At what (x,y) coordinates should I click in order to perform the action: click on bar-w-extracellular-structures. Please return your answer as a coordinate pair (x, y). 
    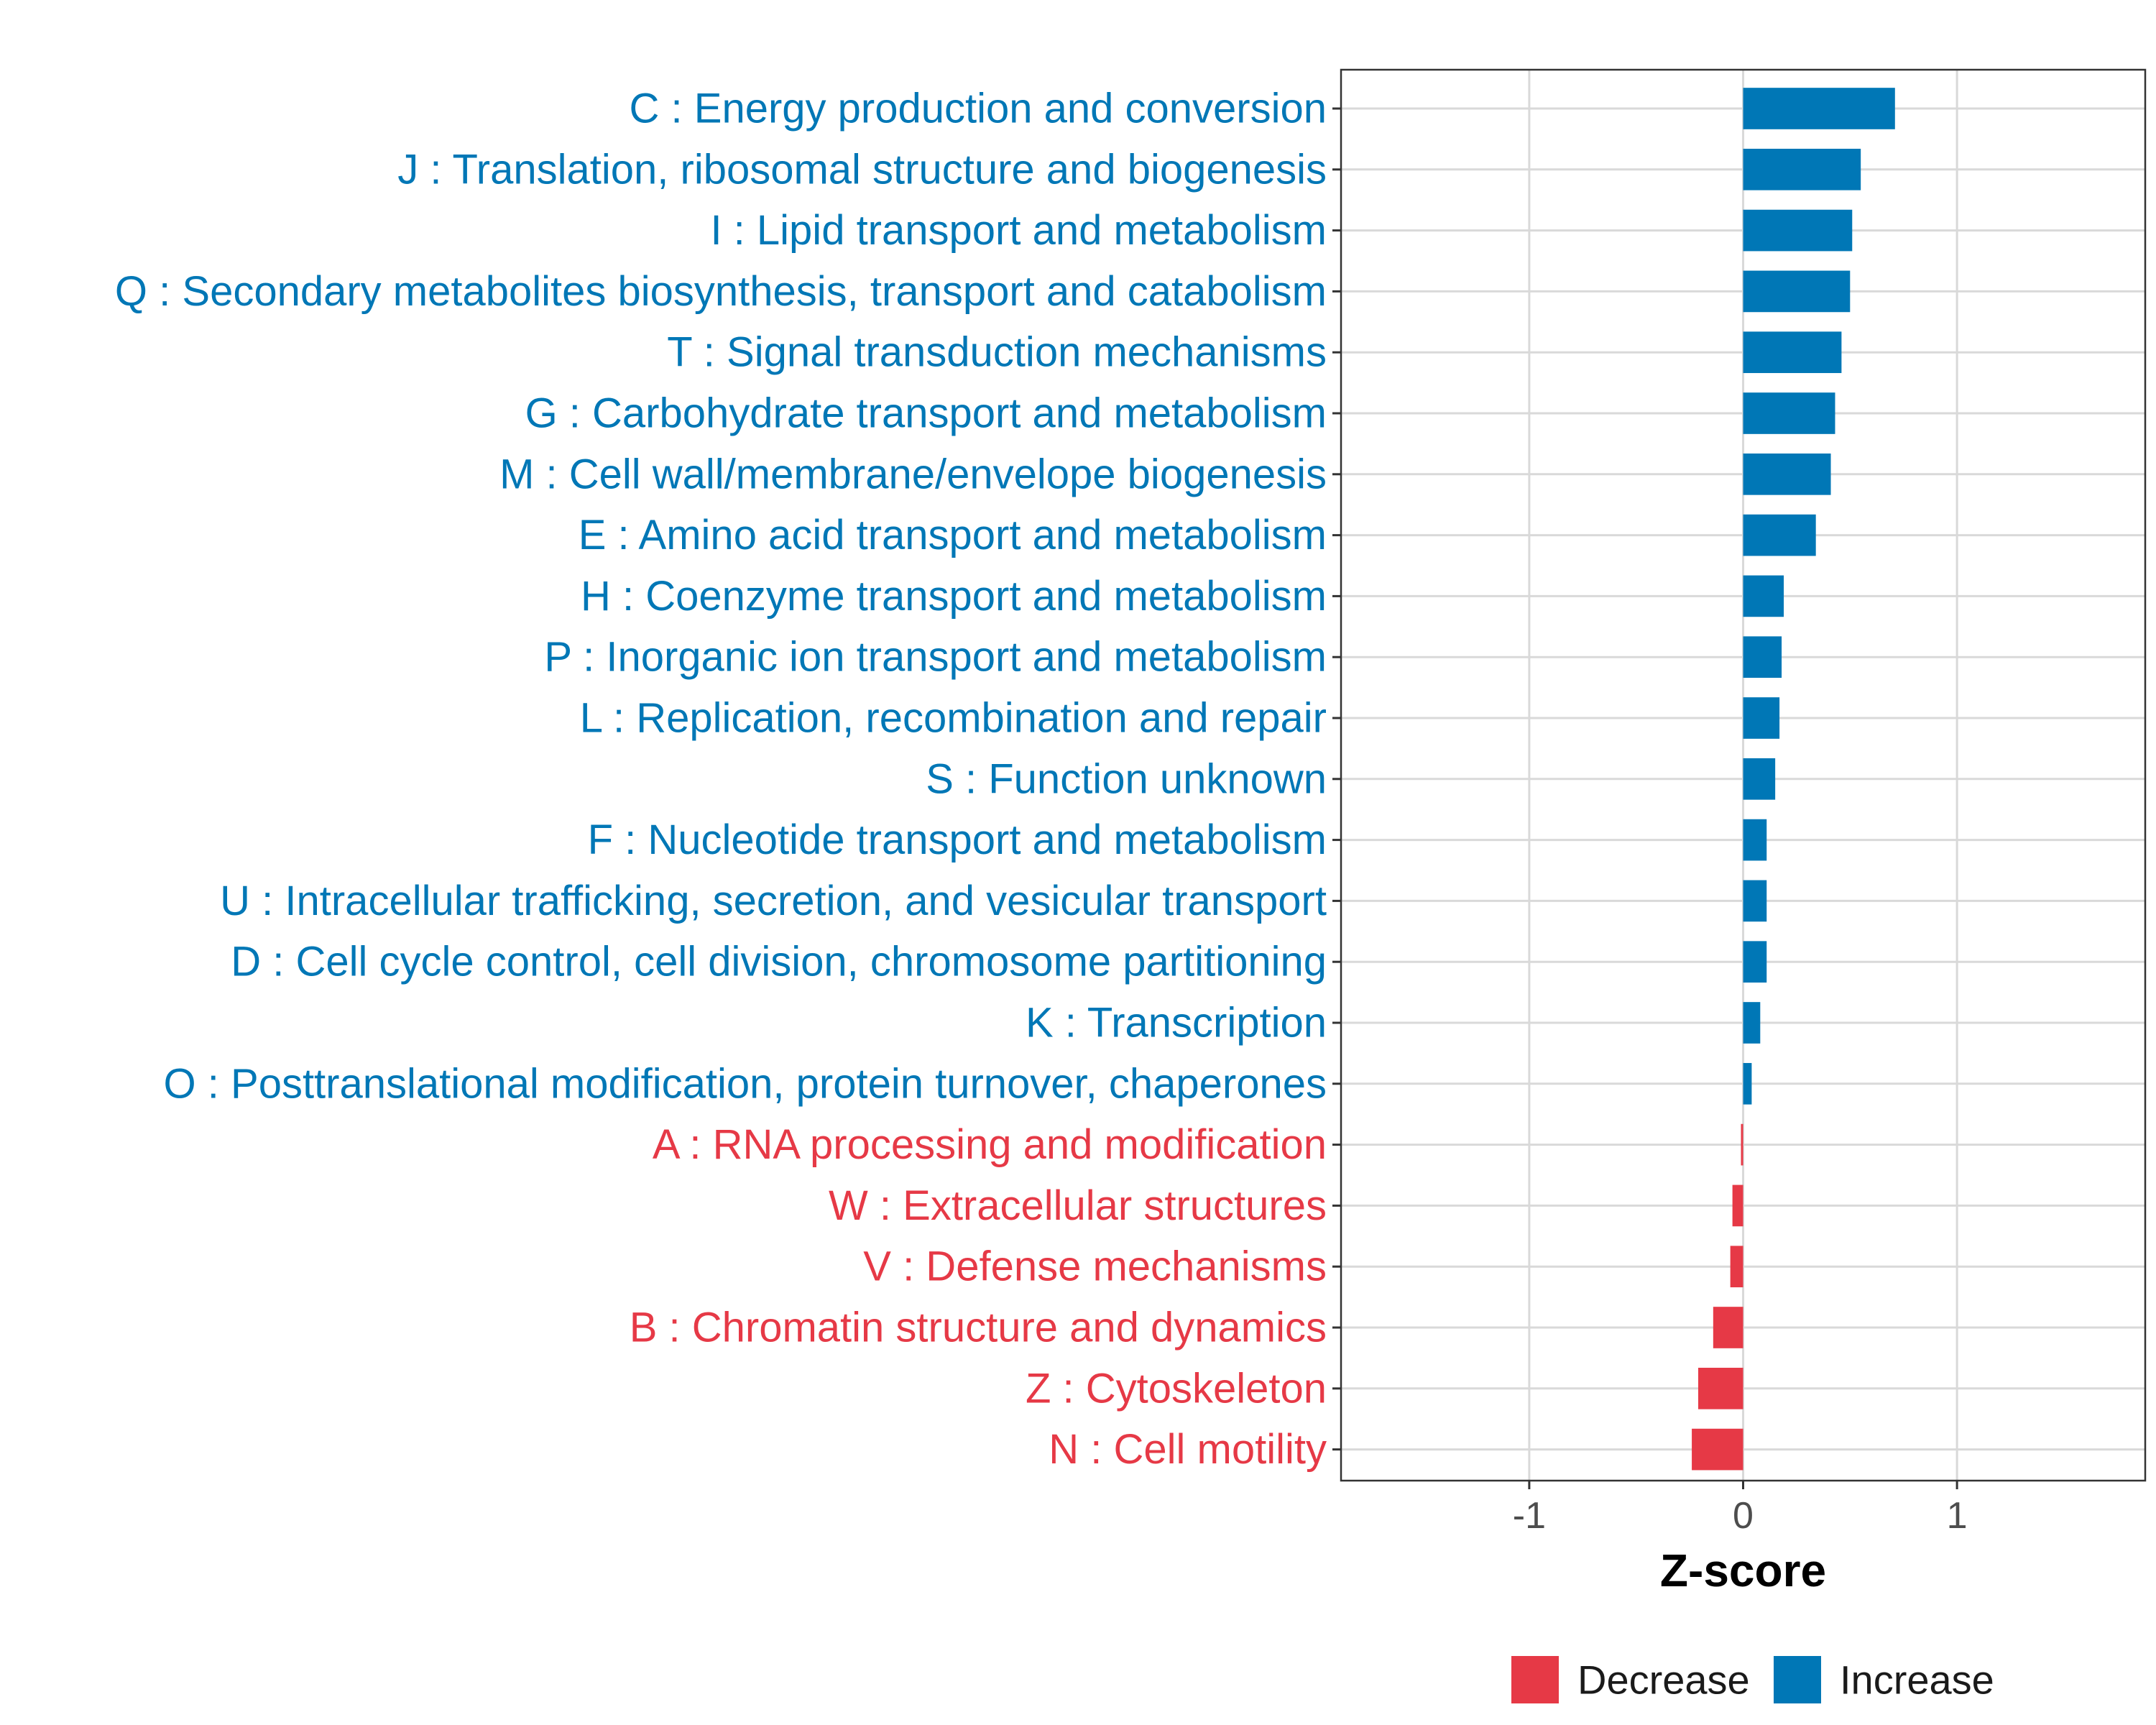
    Looking at the image, I should click on (1738, 1205).